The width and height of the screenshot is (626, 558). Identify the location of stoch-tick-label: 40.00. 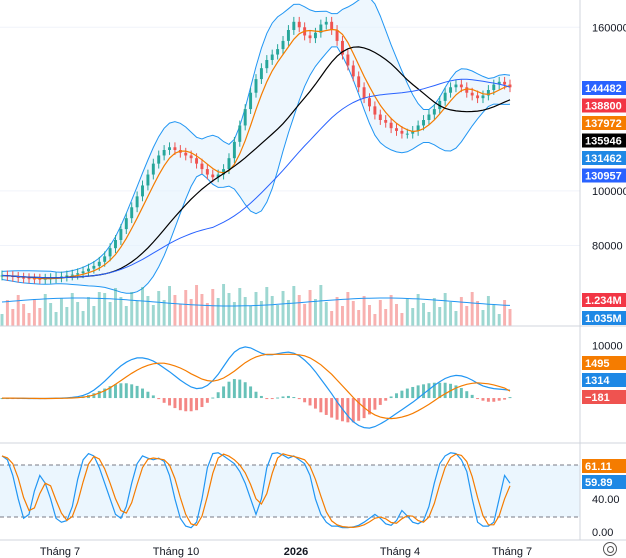
(606, 500).